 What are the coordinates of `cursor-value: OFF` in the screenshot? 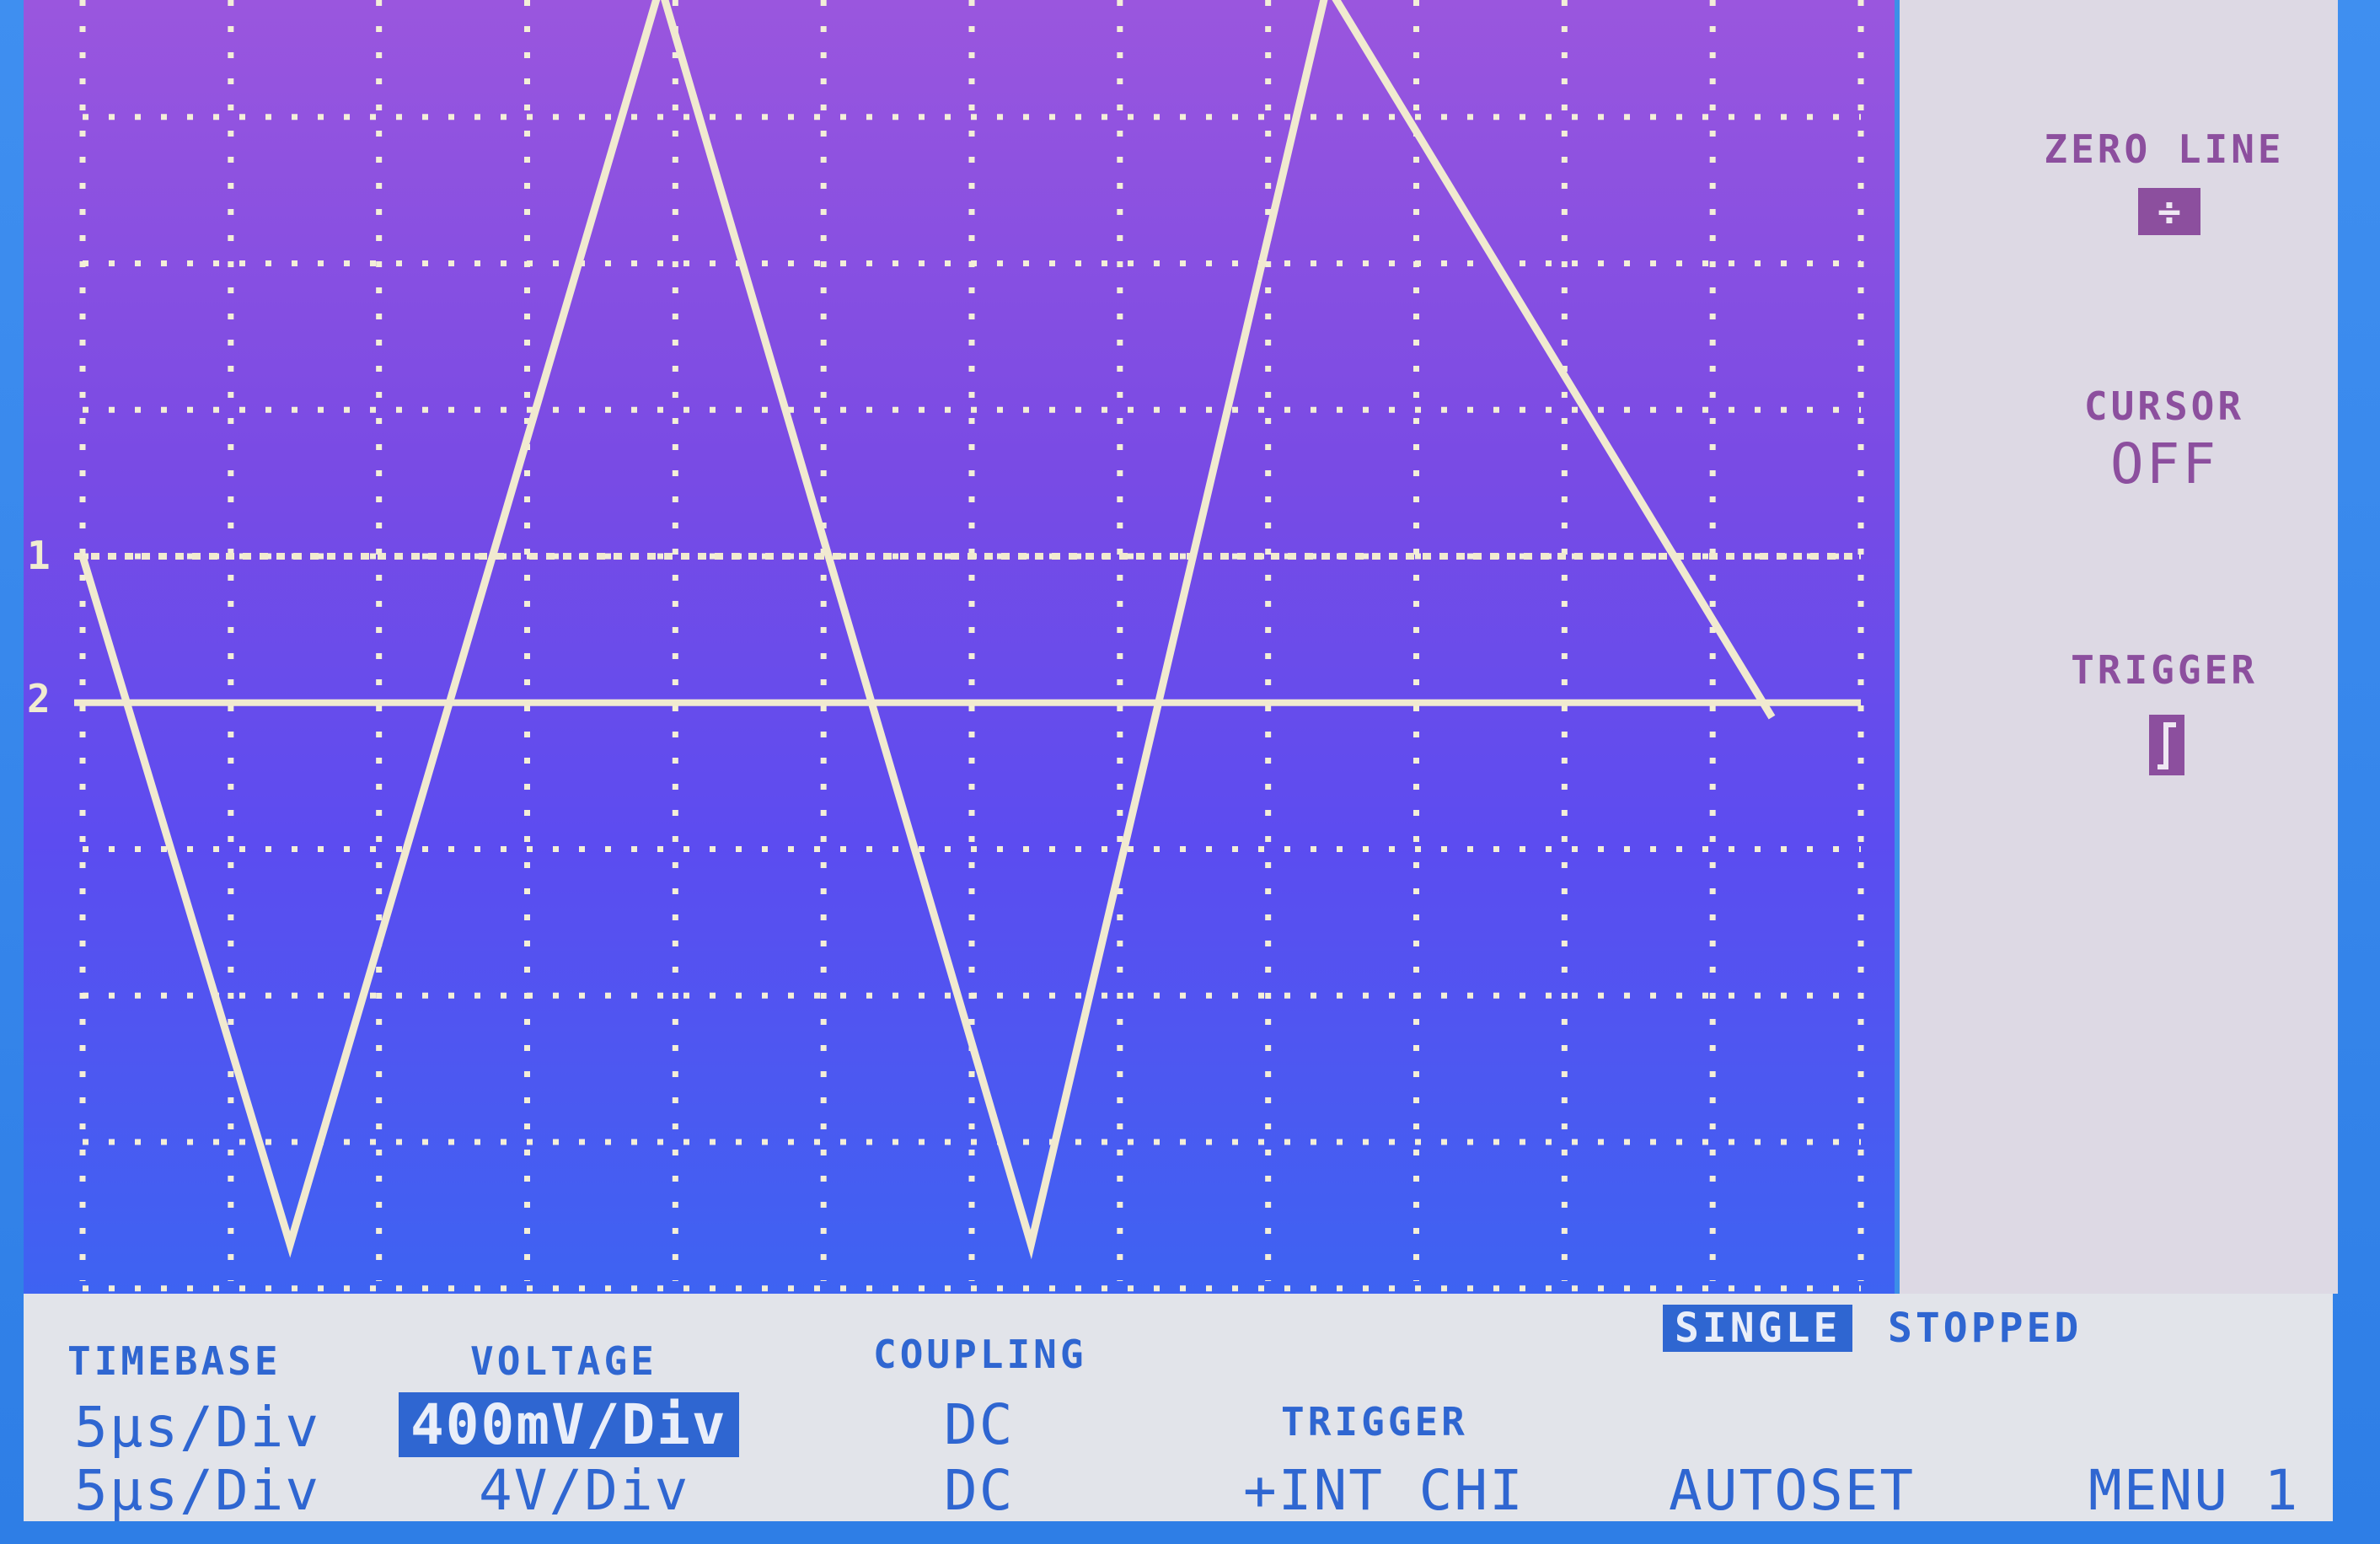 It's located at (2164, 464).